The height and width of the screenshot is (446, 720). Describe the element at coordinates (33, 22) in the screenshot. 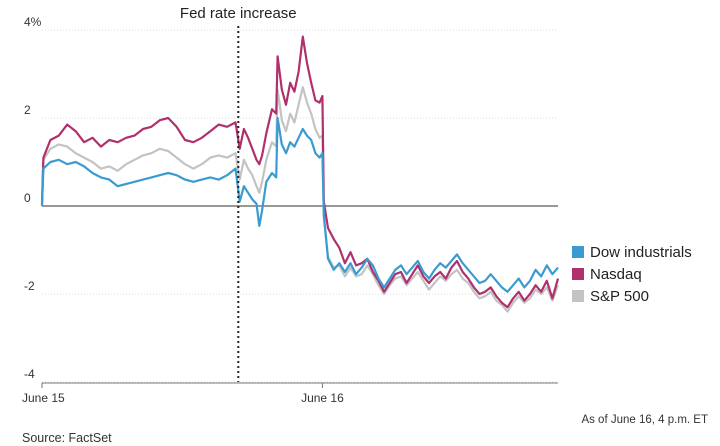

I see `y-tick-label: 4%` at that location.